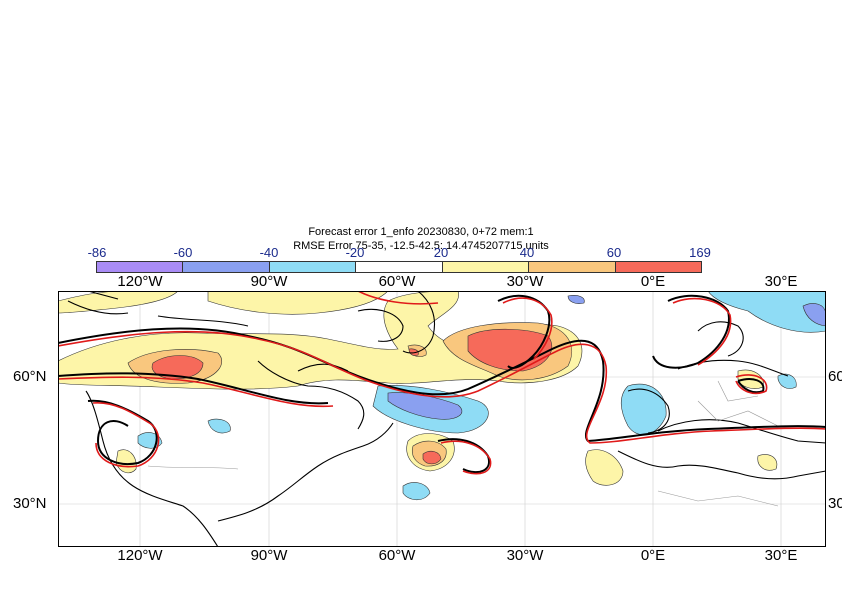  I want to click on colorbar, so click(399, 267).